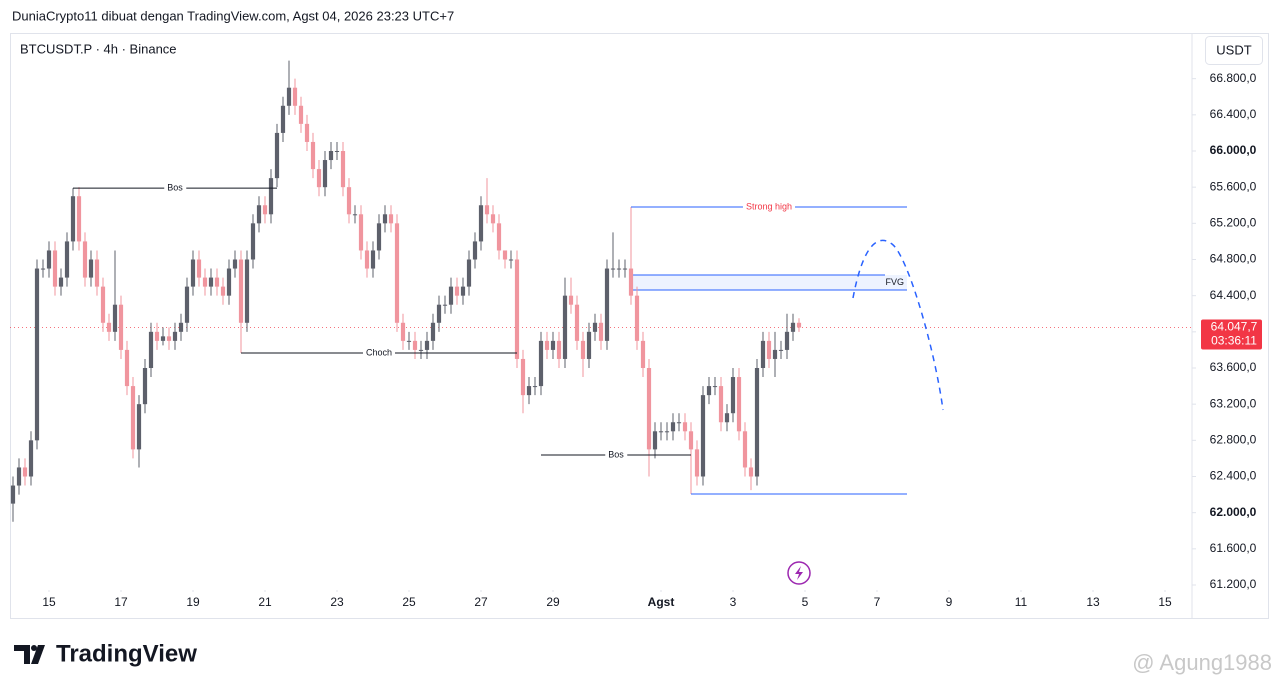 The width and height of the screenshot is (1280, 689). What do you see at coordinates (898, 325) in the screenshot?
I see `projection-arc` at bounding box center [898, 325].